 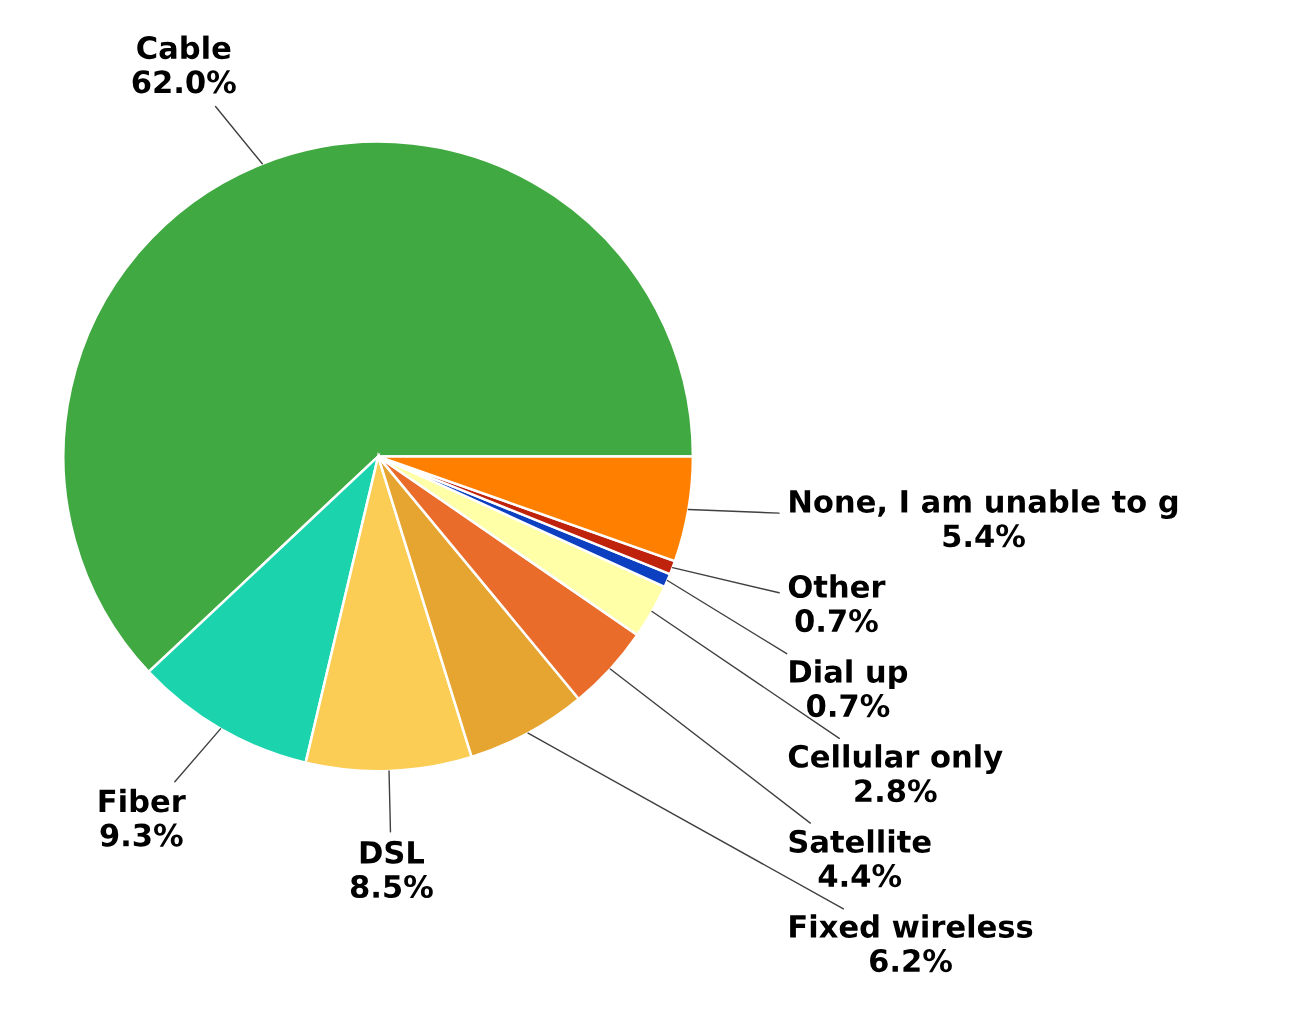 I want to click on data-label: 9.3%, so click(x=141, y=835).